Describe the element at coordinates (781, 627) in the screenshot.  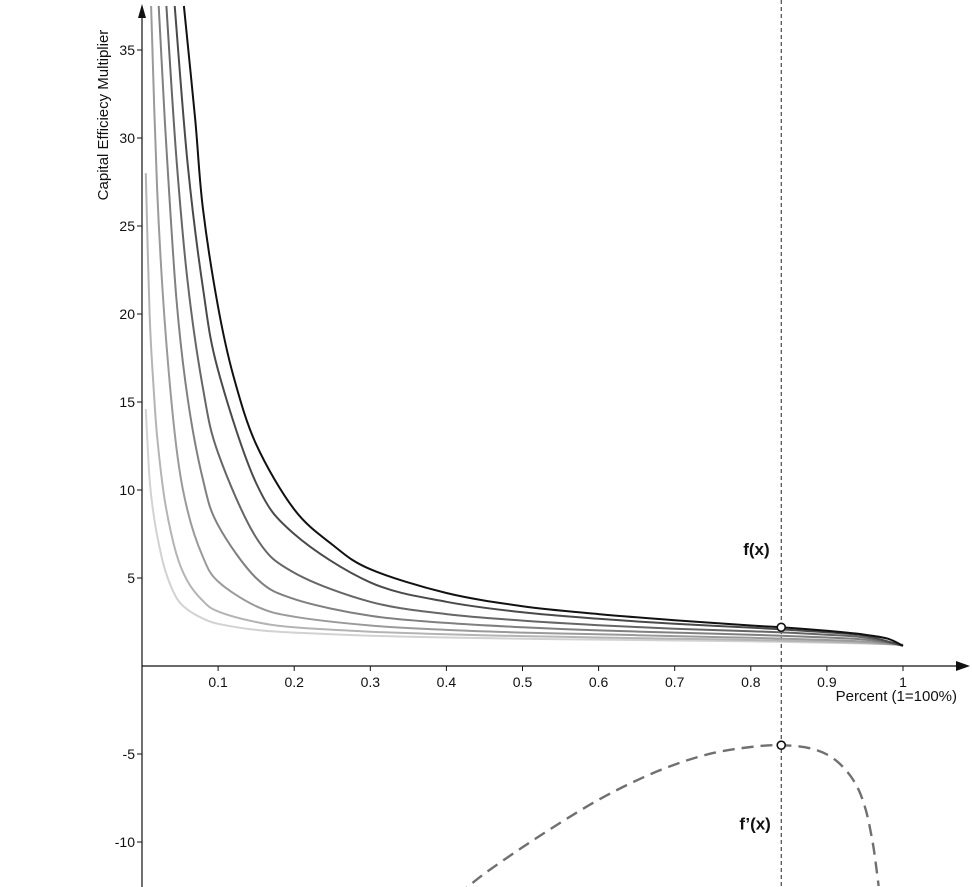
I see `f-point-marker` at that location.